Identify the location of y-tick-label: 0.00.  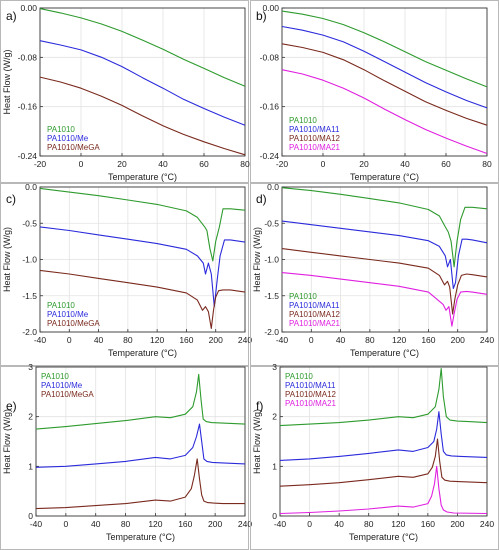
(28, 8).